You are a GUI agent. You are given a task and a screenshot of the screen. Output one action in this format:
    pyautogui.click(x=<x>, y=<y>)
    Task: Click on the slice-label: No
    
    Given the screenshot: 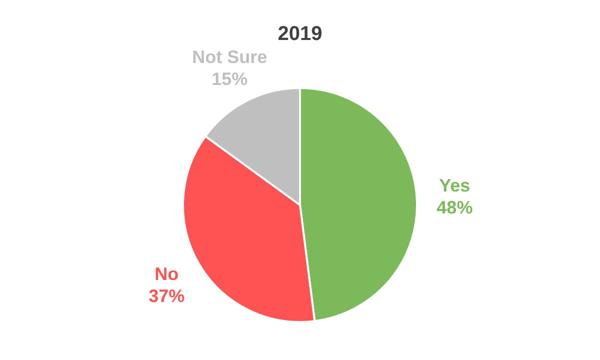 What is the action you would take?
    pyautogui.click(x=166, y=274)
    